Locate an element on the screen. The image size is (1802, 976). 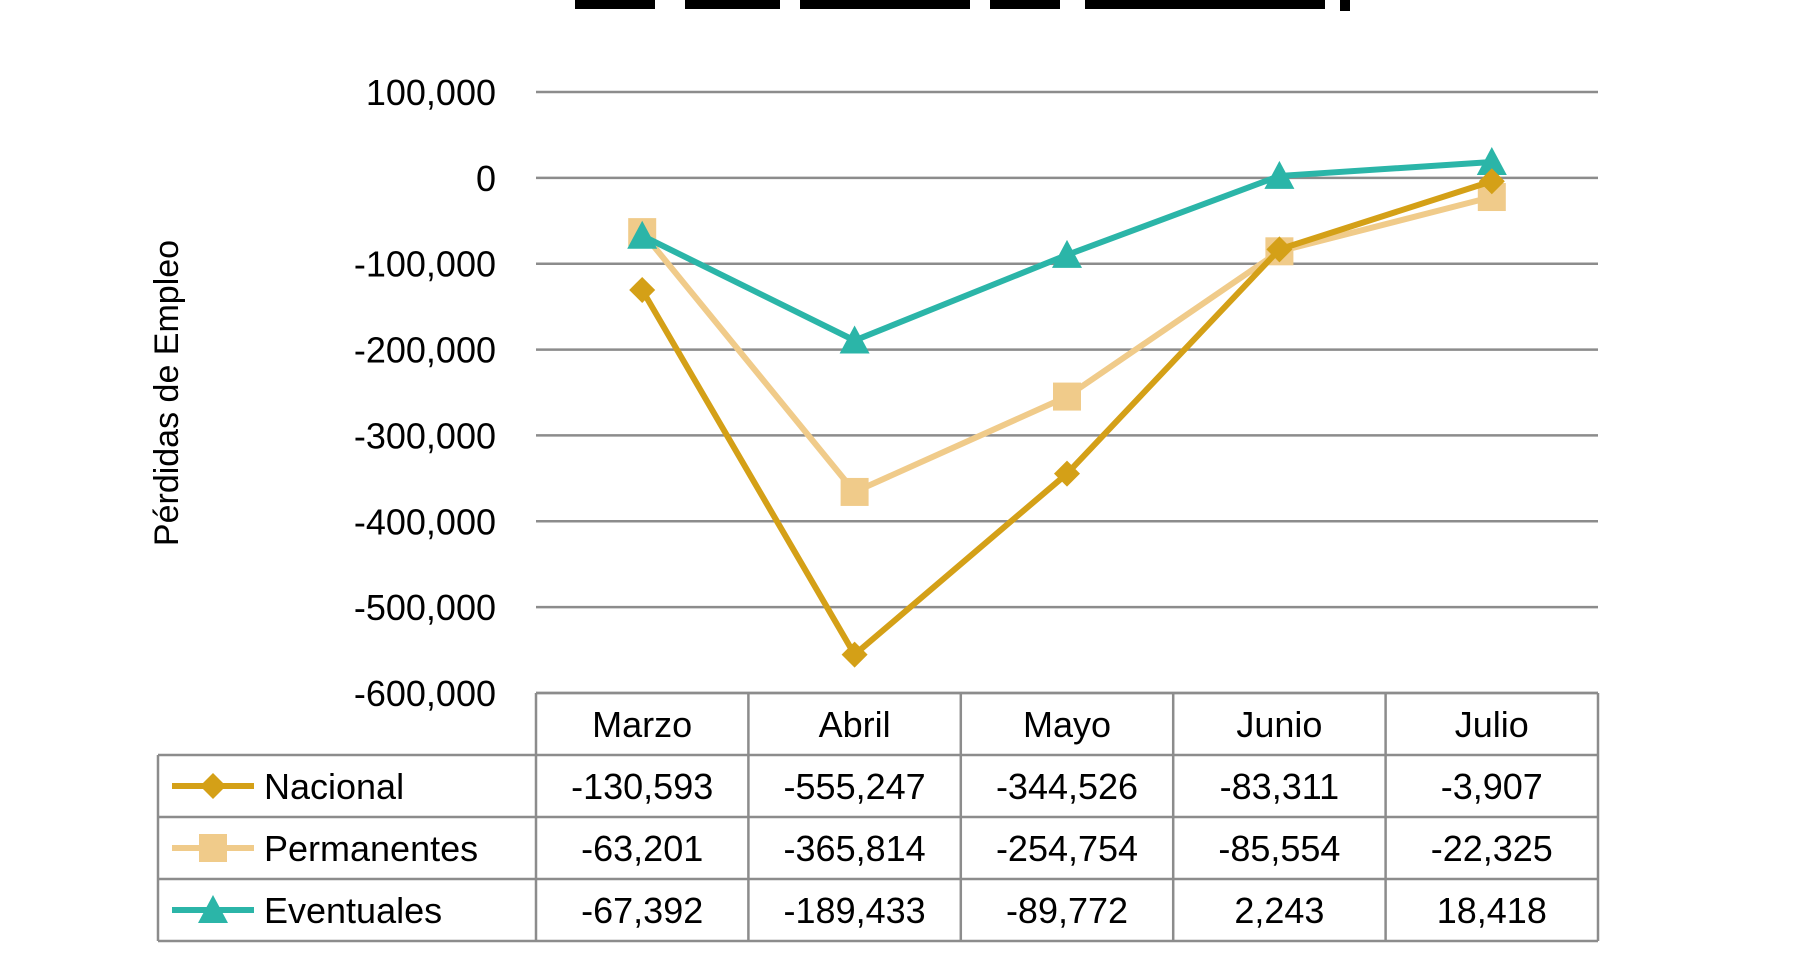
legend-label: Nacional is located at coordinates (334, 786).